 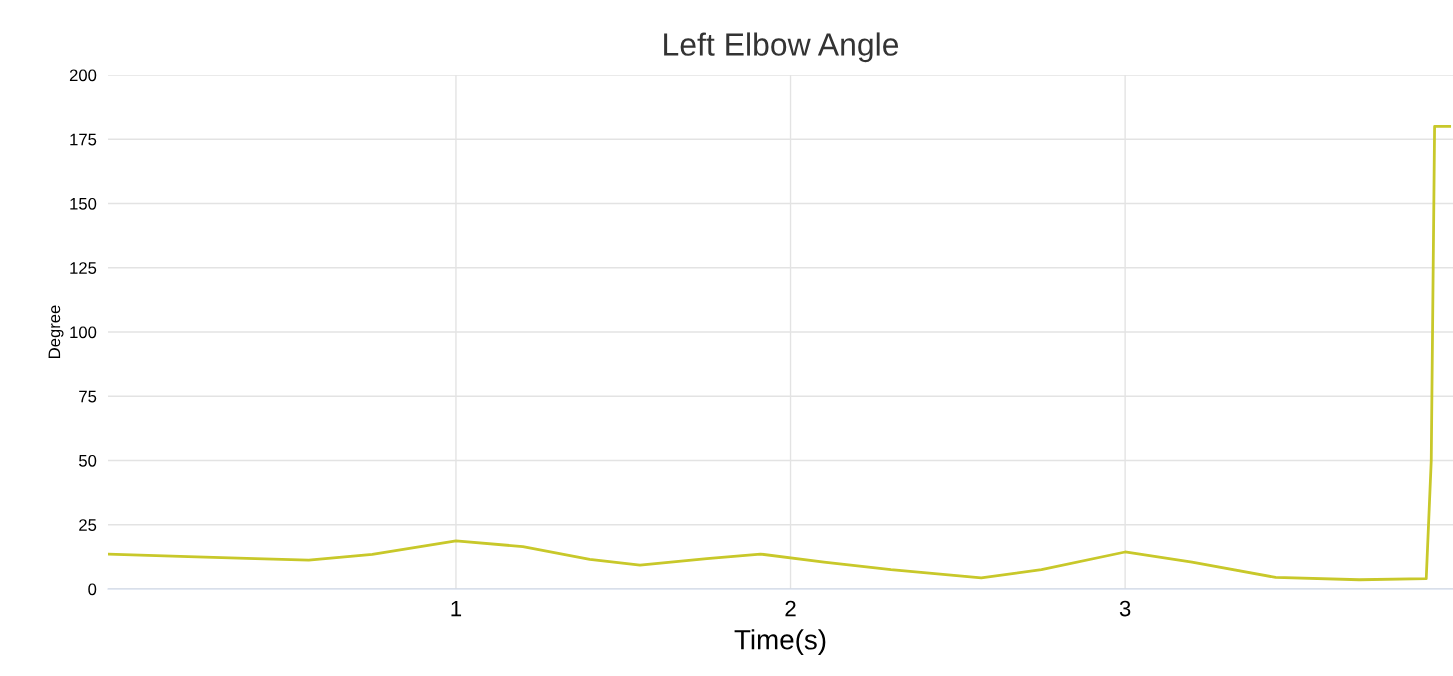 What do you see at coordinates (456, 608) in the screenshot?
I see `x-tick-label: 1` at bounding box center [456, 608].